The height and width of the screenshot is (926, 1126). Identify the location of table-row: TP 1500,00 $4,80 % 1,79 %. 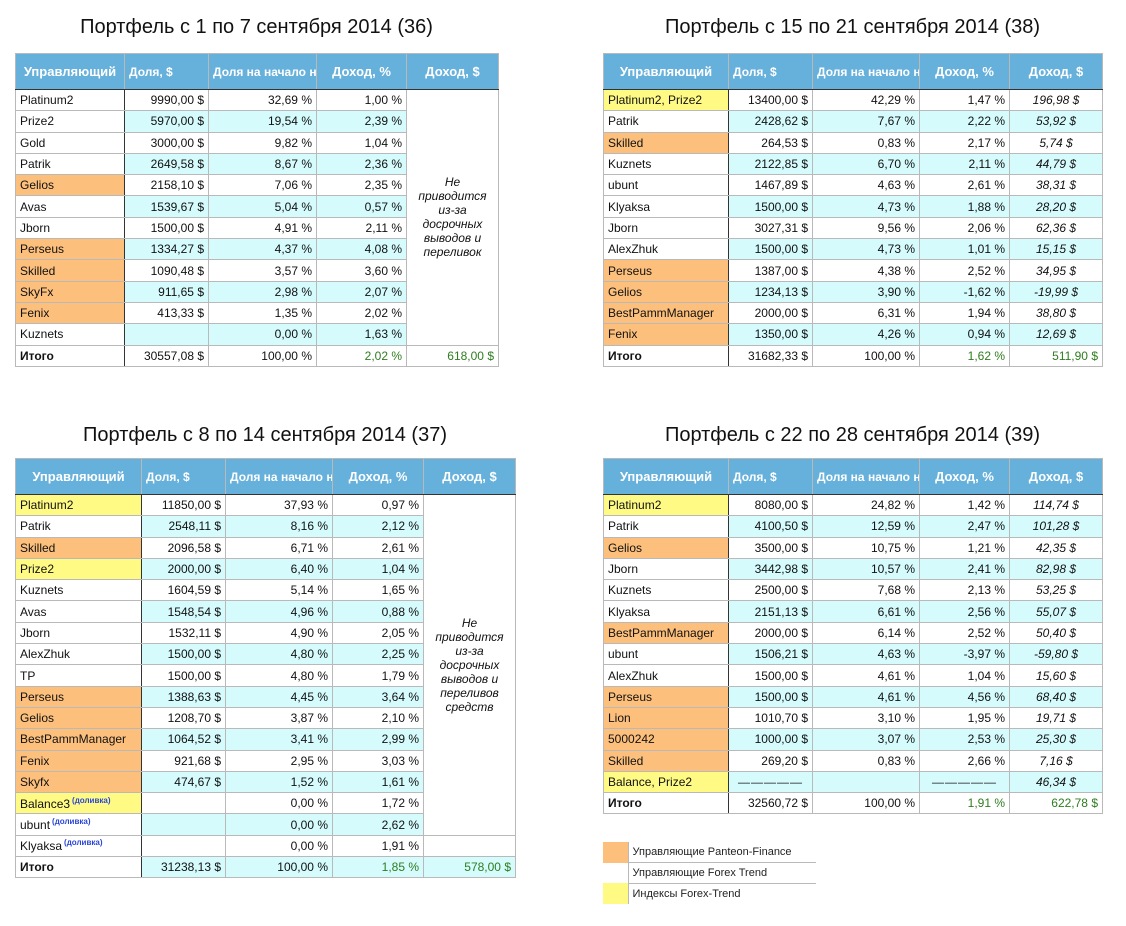
(265, 675).